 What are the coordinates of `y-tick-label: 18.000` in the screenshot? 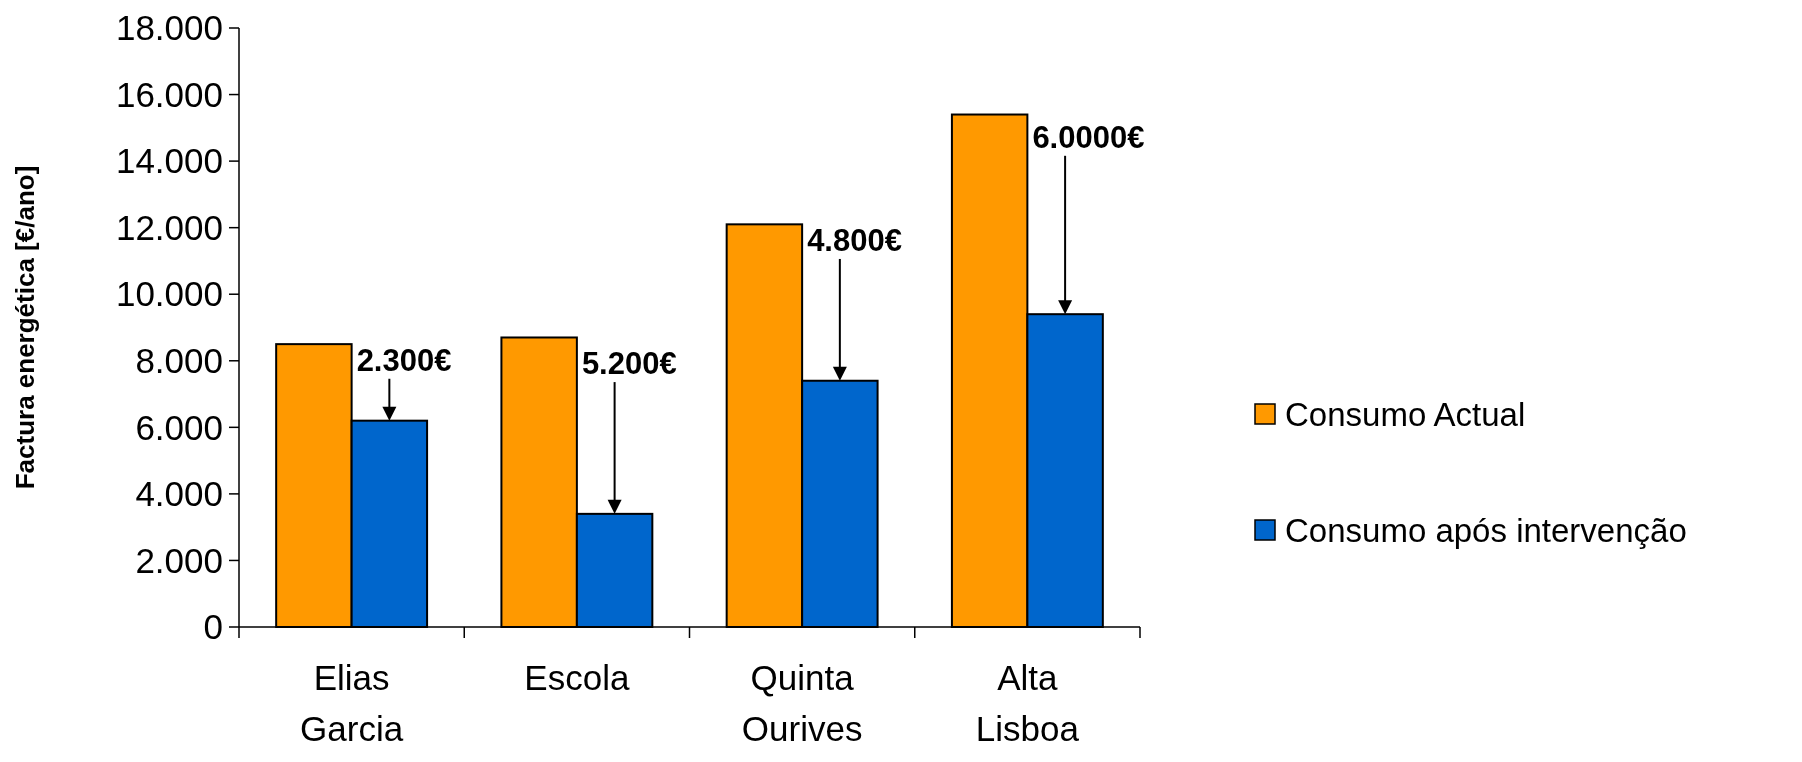 It's located at (169, 28).